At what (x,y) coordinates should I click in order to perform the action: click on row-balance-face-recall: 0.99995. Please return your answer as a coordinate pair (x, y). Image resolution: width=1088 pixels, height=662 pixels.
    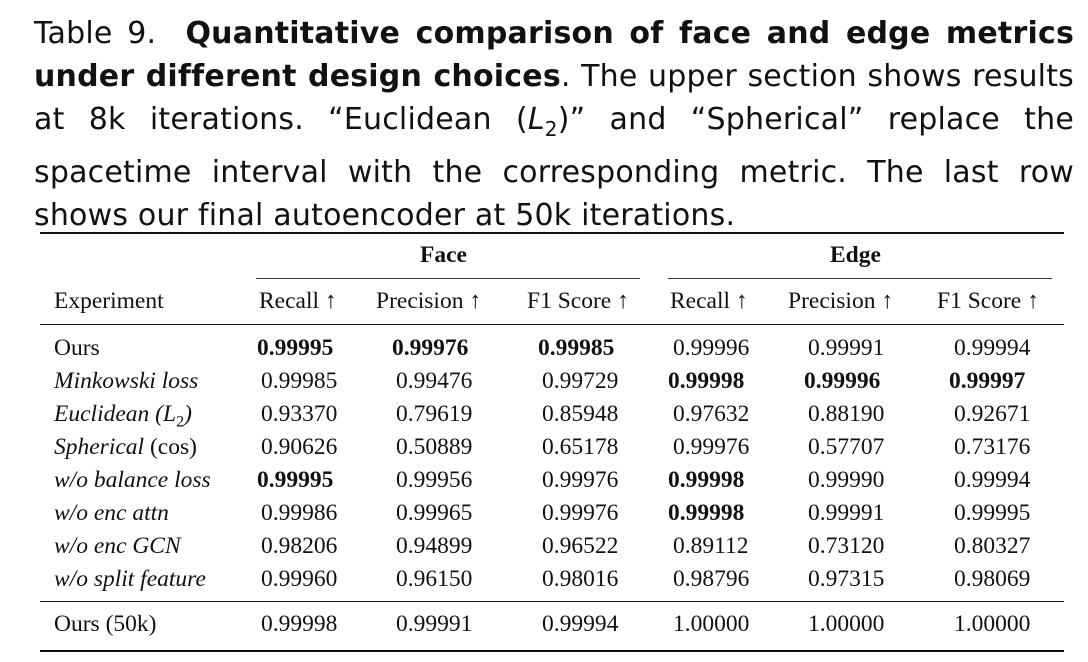
    Looking at the image, I should click on (295, 480).